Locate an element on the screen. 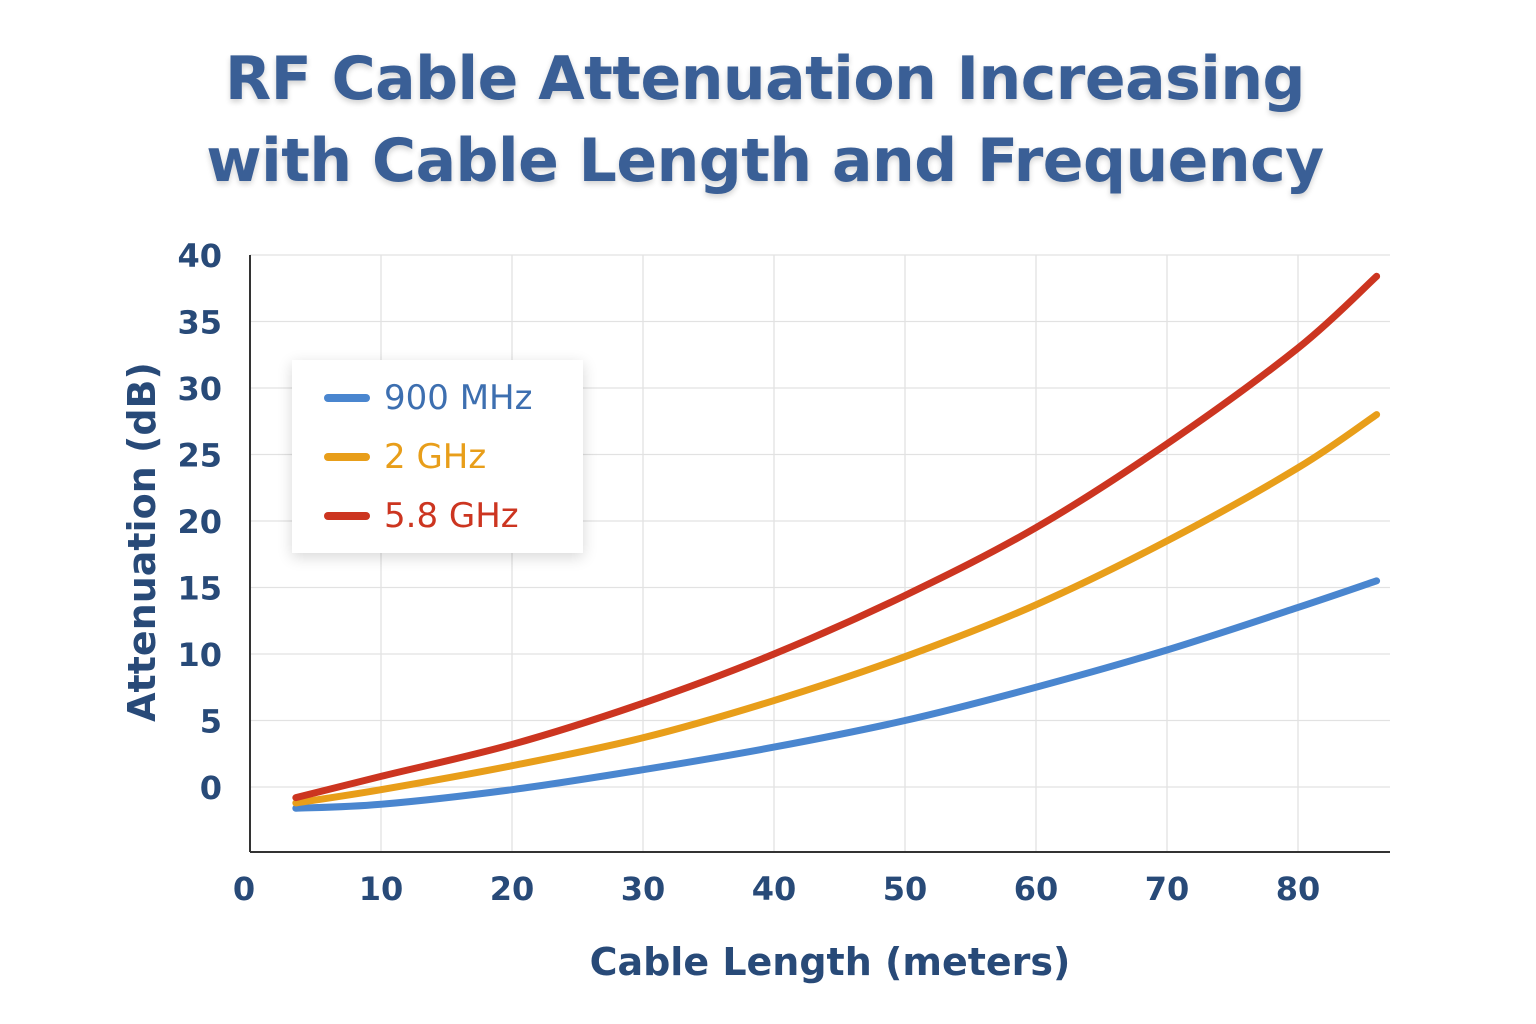 This screenshot has height=1024, width=1536. x-tick-label: 50 is located at coordinates (905, 889).